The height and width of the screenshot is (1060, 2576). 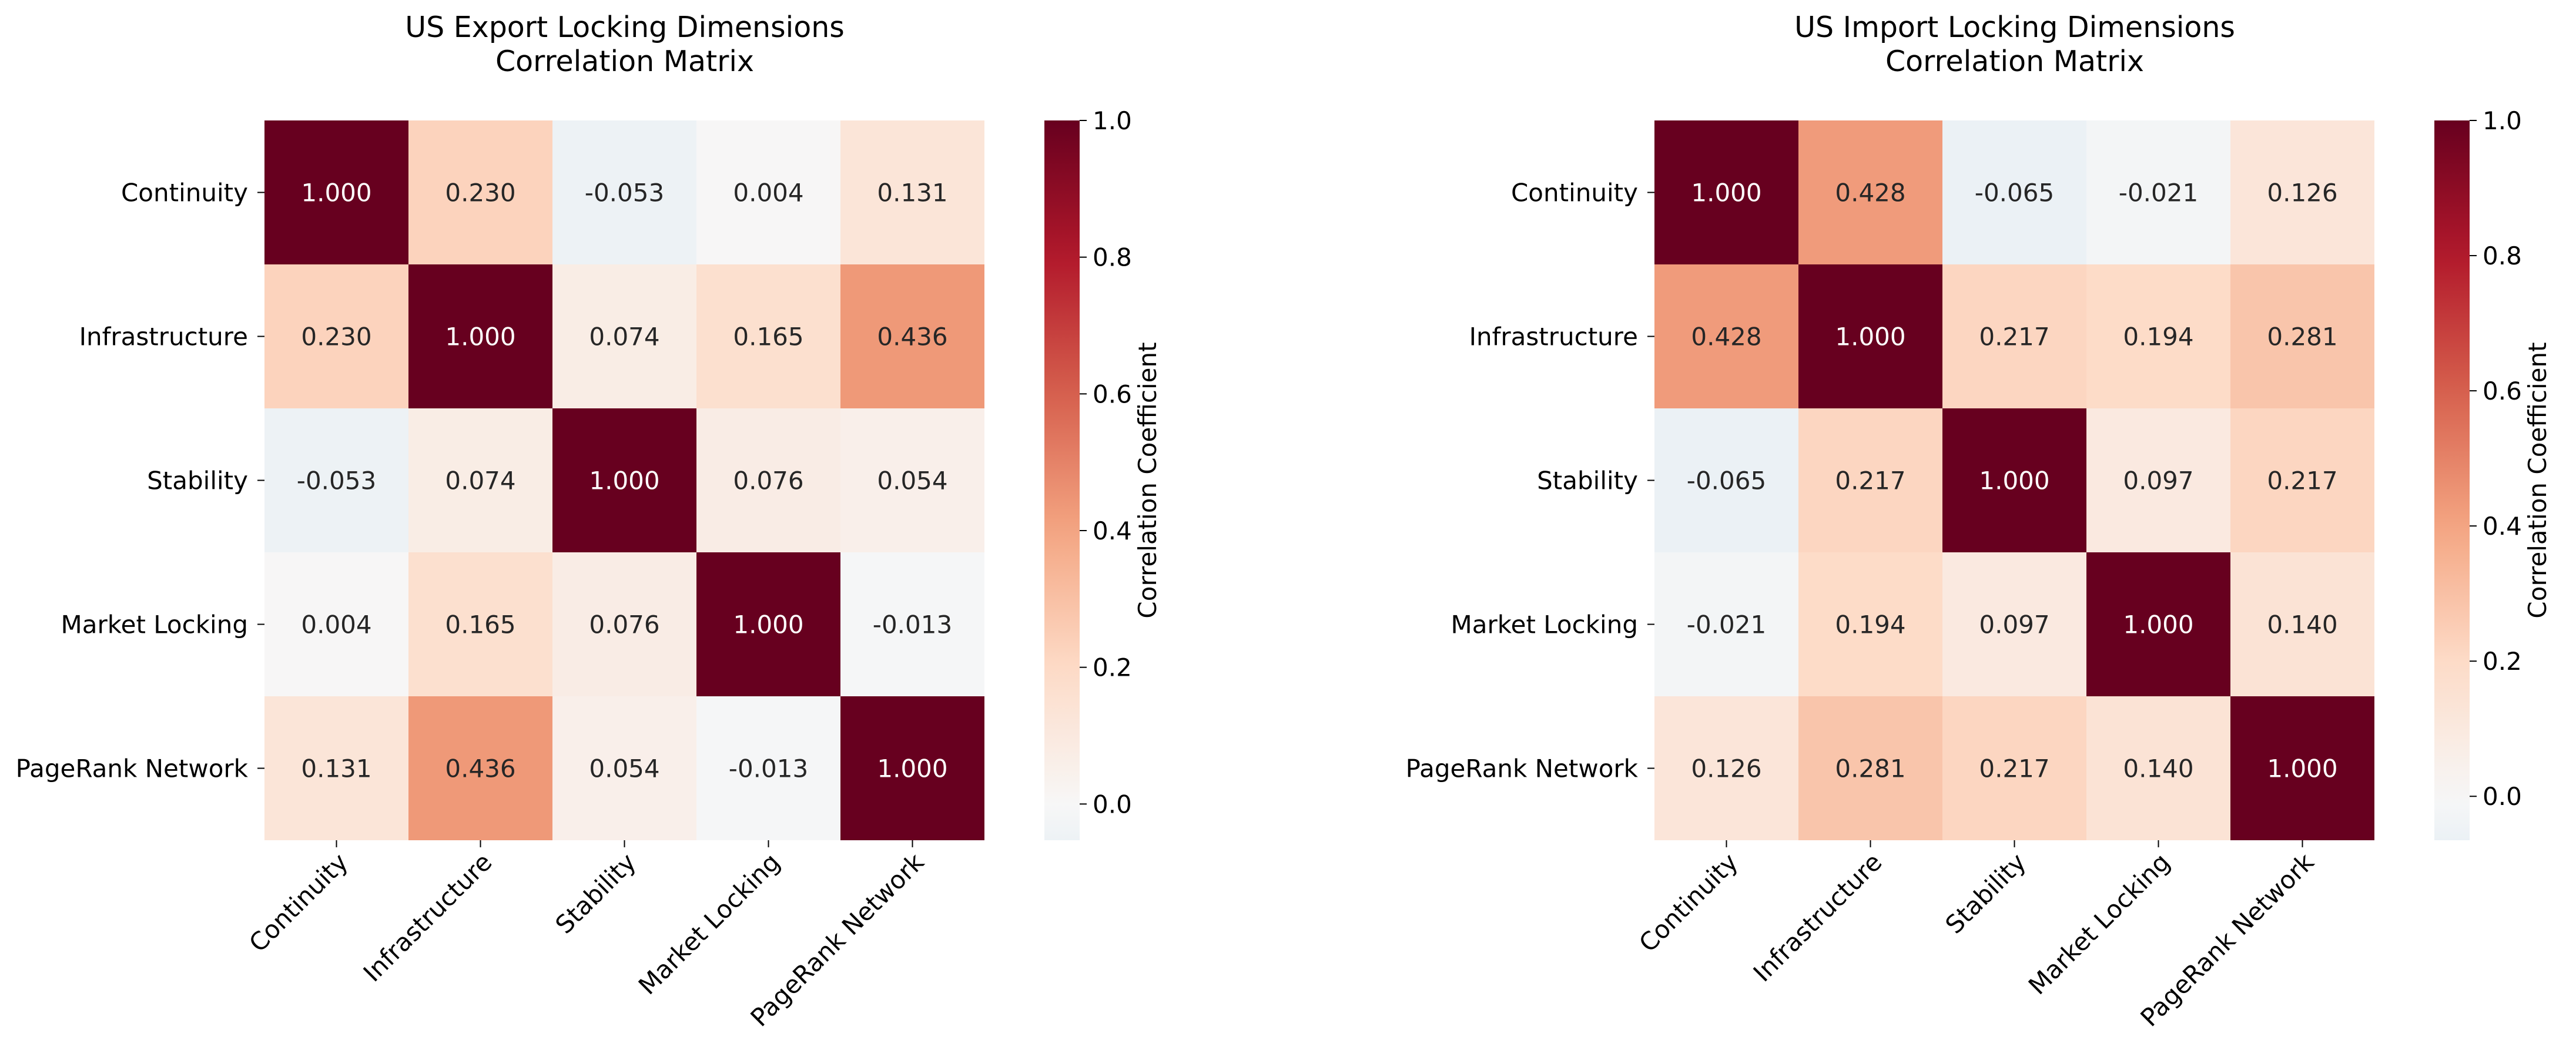 I want to click on cell-value-label-3-0: -0.021, so click(x=1726, y=624).